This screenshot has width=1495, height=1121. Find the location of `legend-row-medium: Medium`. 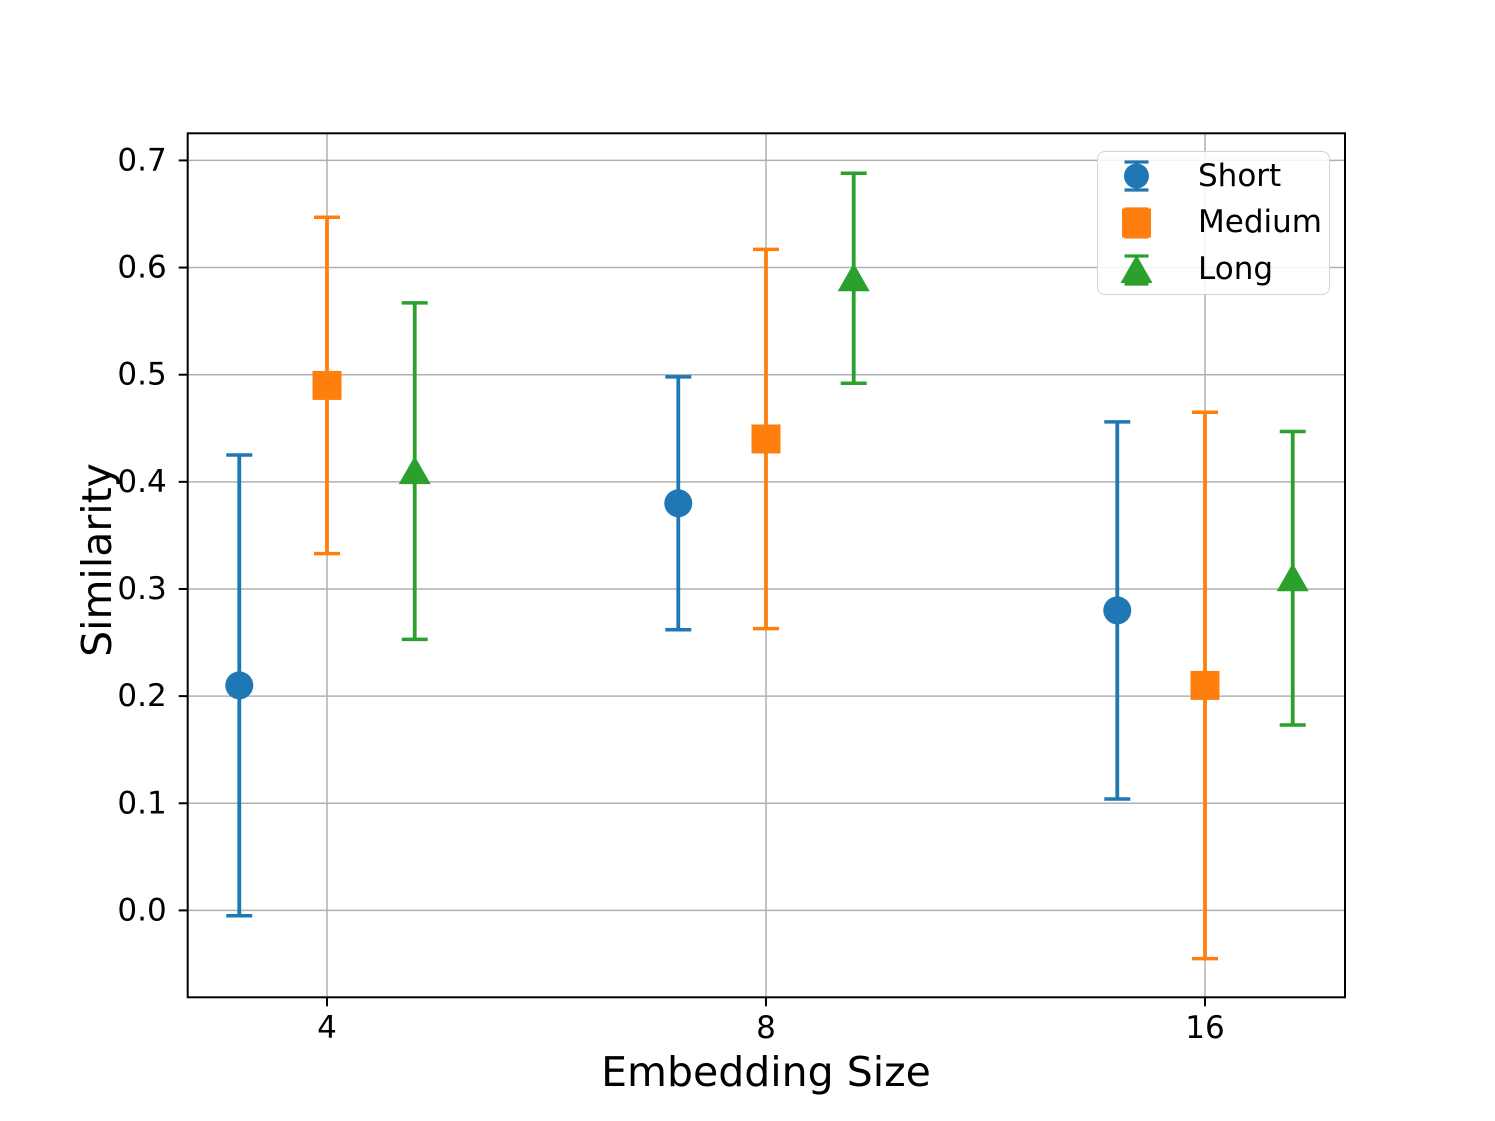

legend-row-medium: Medium is located at coordinates (1213, 223).